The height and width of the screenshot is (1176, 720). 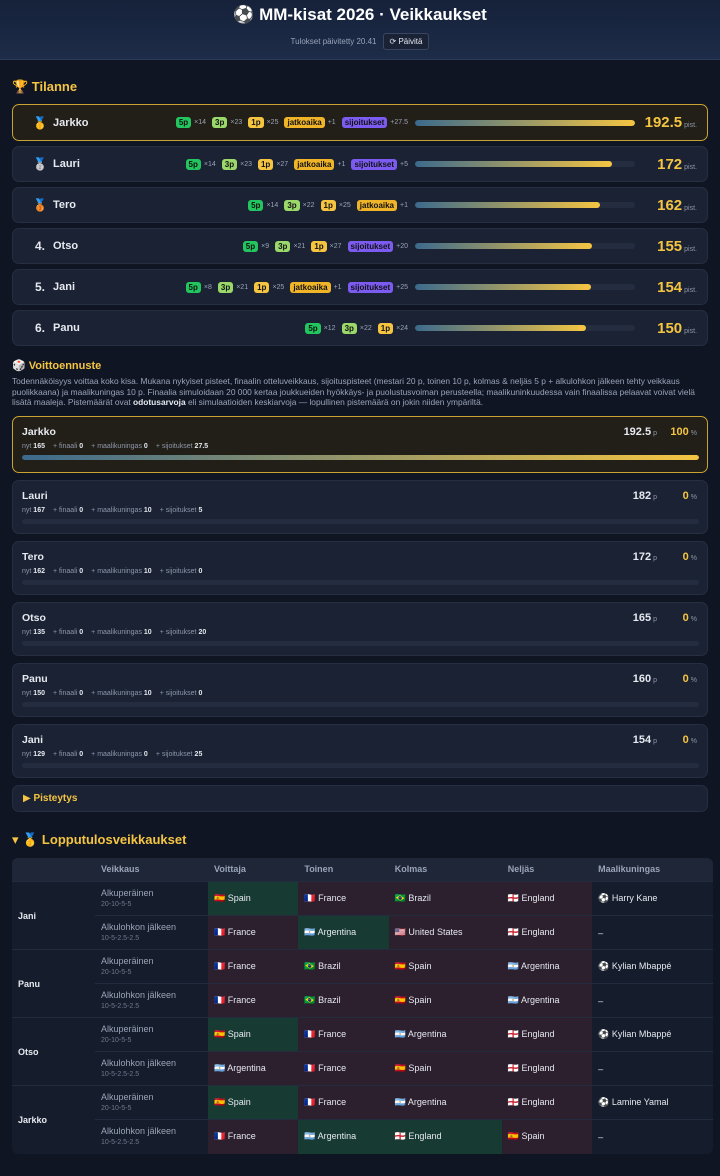 What do you see at coordinates (399, 122) in the screenshot?
I see `badge-count: +27.5` at bounding box center [399, 122].